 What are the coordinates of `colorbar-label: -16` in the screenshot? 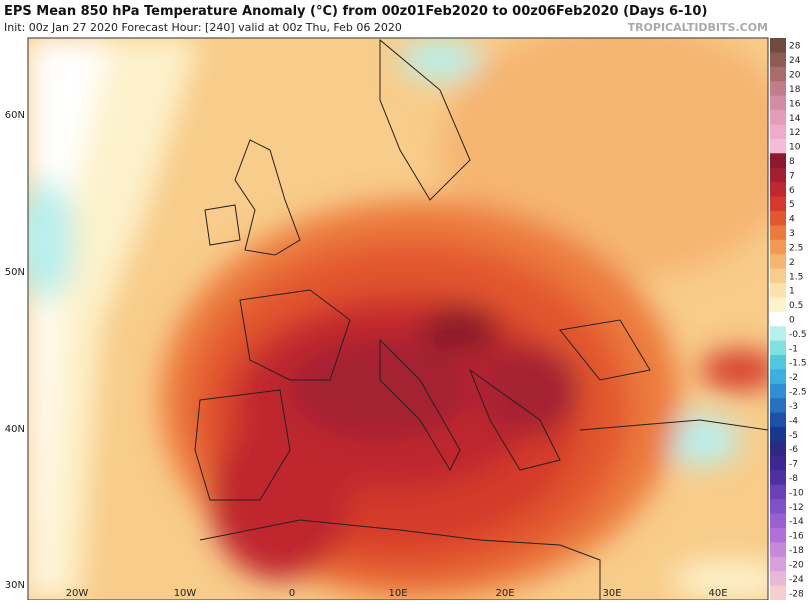 It's located at (796, 537).